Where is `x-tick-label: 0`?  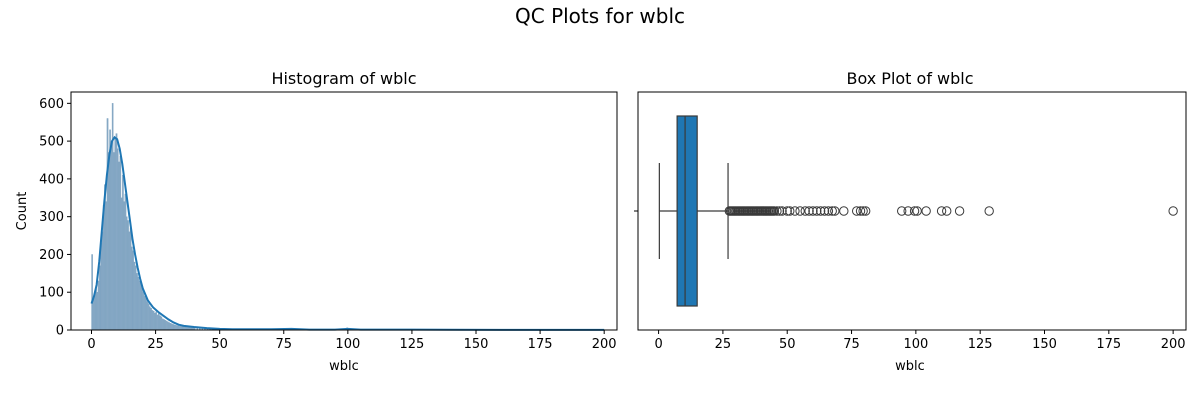
x-tick-label: 0 is located at coordinates (91, 344).